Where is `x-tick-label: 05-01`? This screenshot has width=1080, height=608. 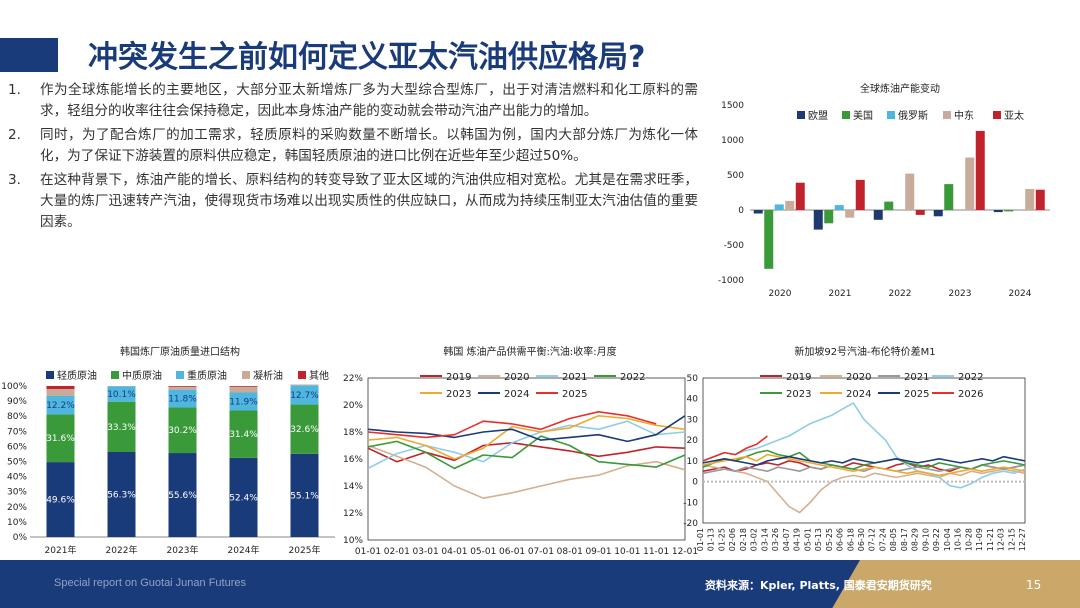
x-tick-label: 05-01 is located at coordinates (807, 539).